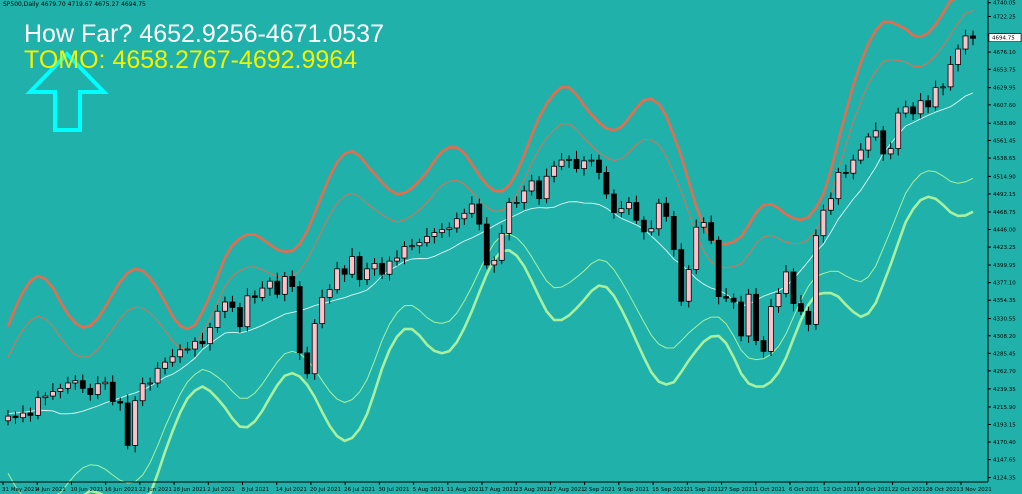 The width and height of the screenshot is (1022, 494). What do you see at coordinates (1004, 337) in the screenshot?
I see `y-tick-label: 4308.20` at bounding box center [1004, 337].